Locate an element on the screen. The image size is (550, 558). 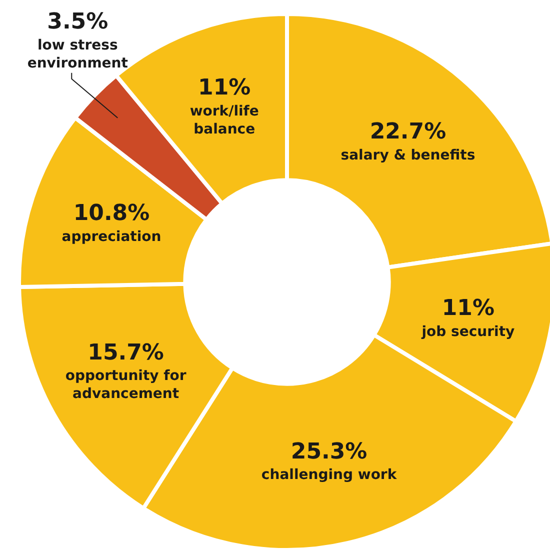
data-label: 15.7% is located at coordinates (126, 353).